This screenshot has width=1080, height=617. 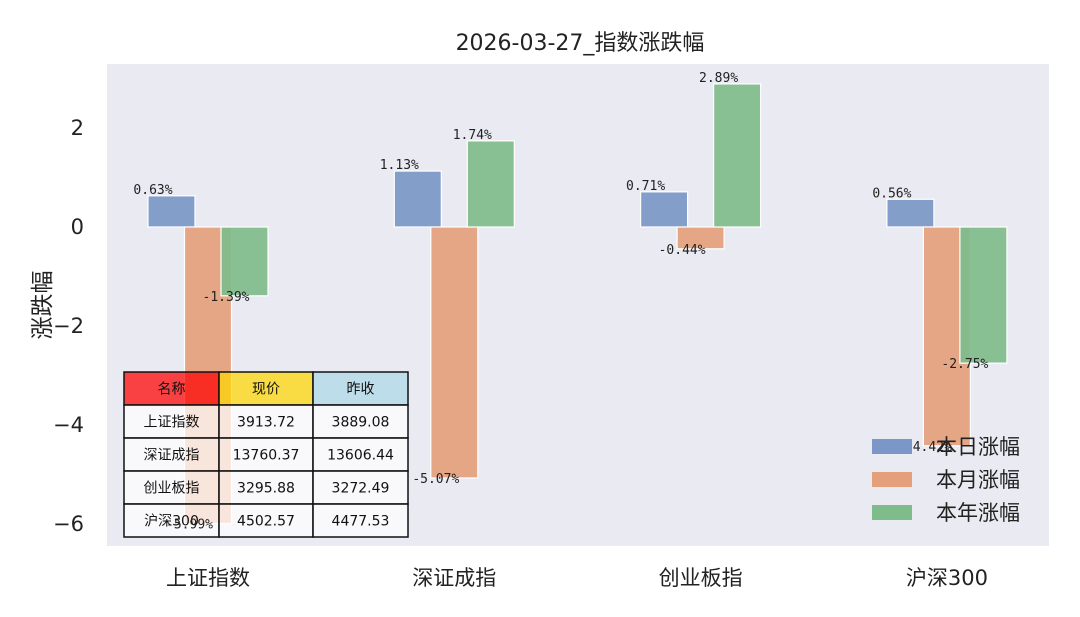 What do you see at coordinates (682, 250) in the screenshot?
I see `data-label: -0.44%` at bounding box center [682, 250].